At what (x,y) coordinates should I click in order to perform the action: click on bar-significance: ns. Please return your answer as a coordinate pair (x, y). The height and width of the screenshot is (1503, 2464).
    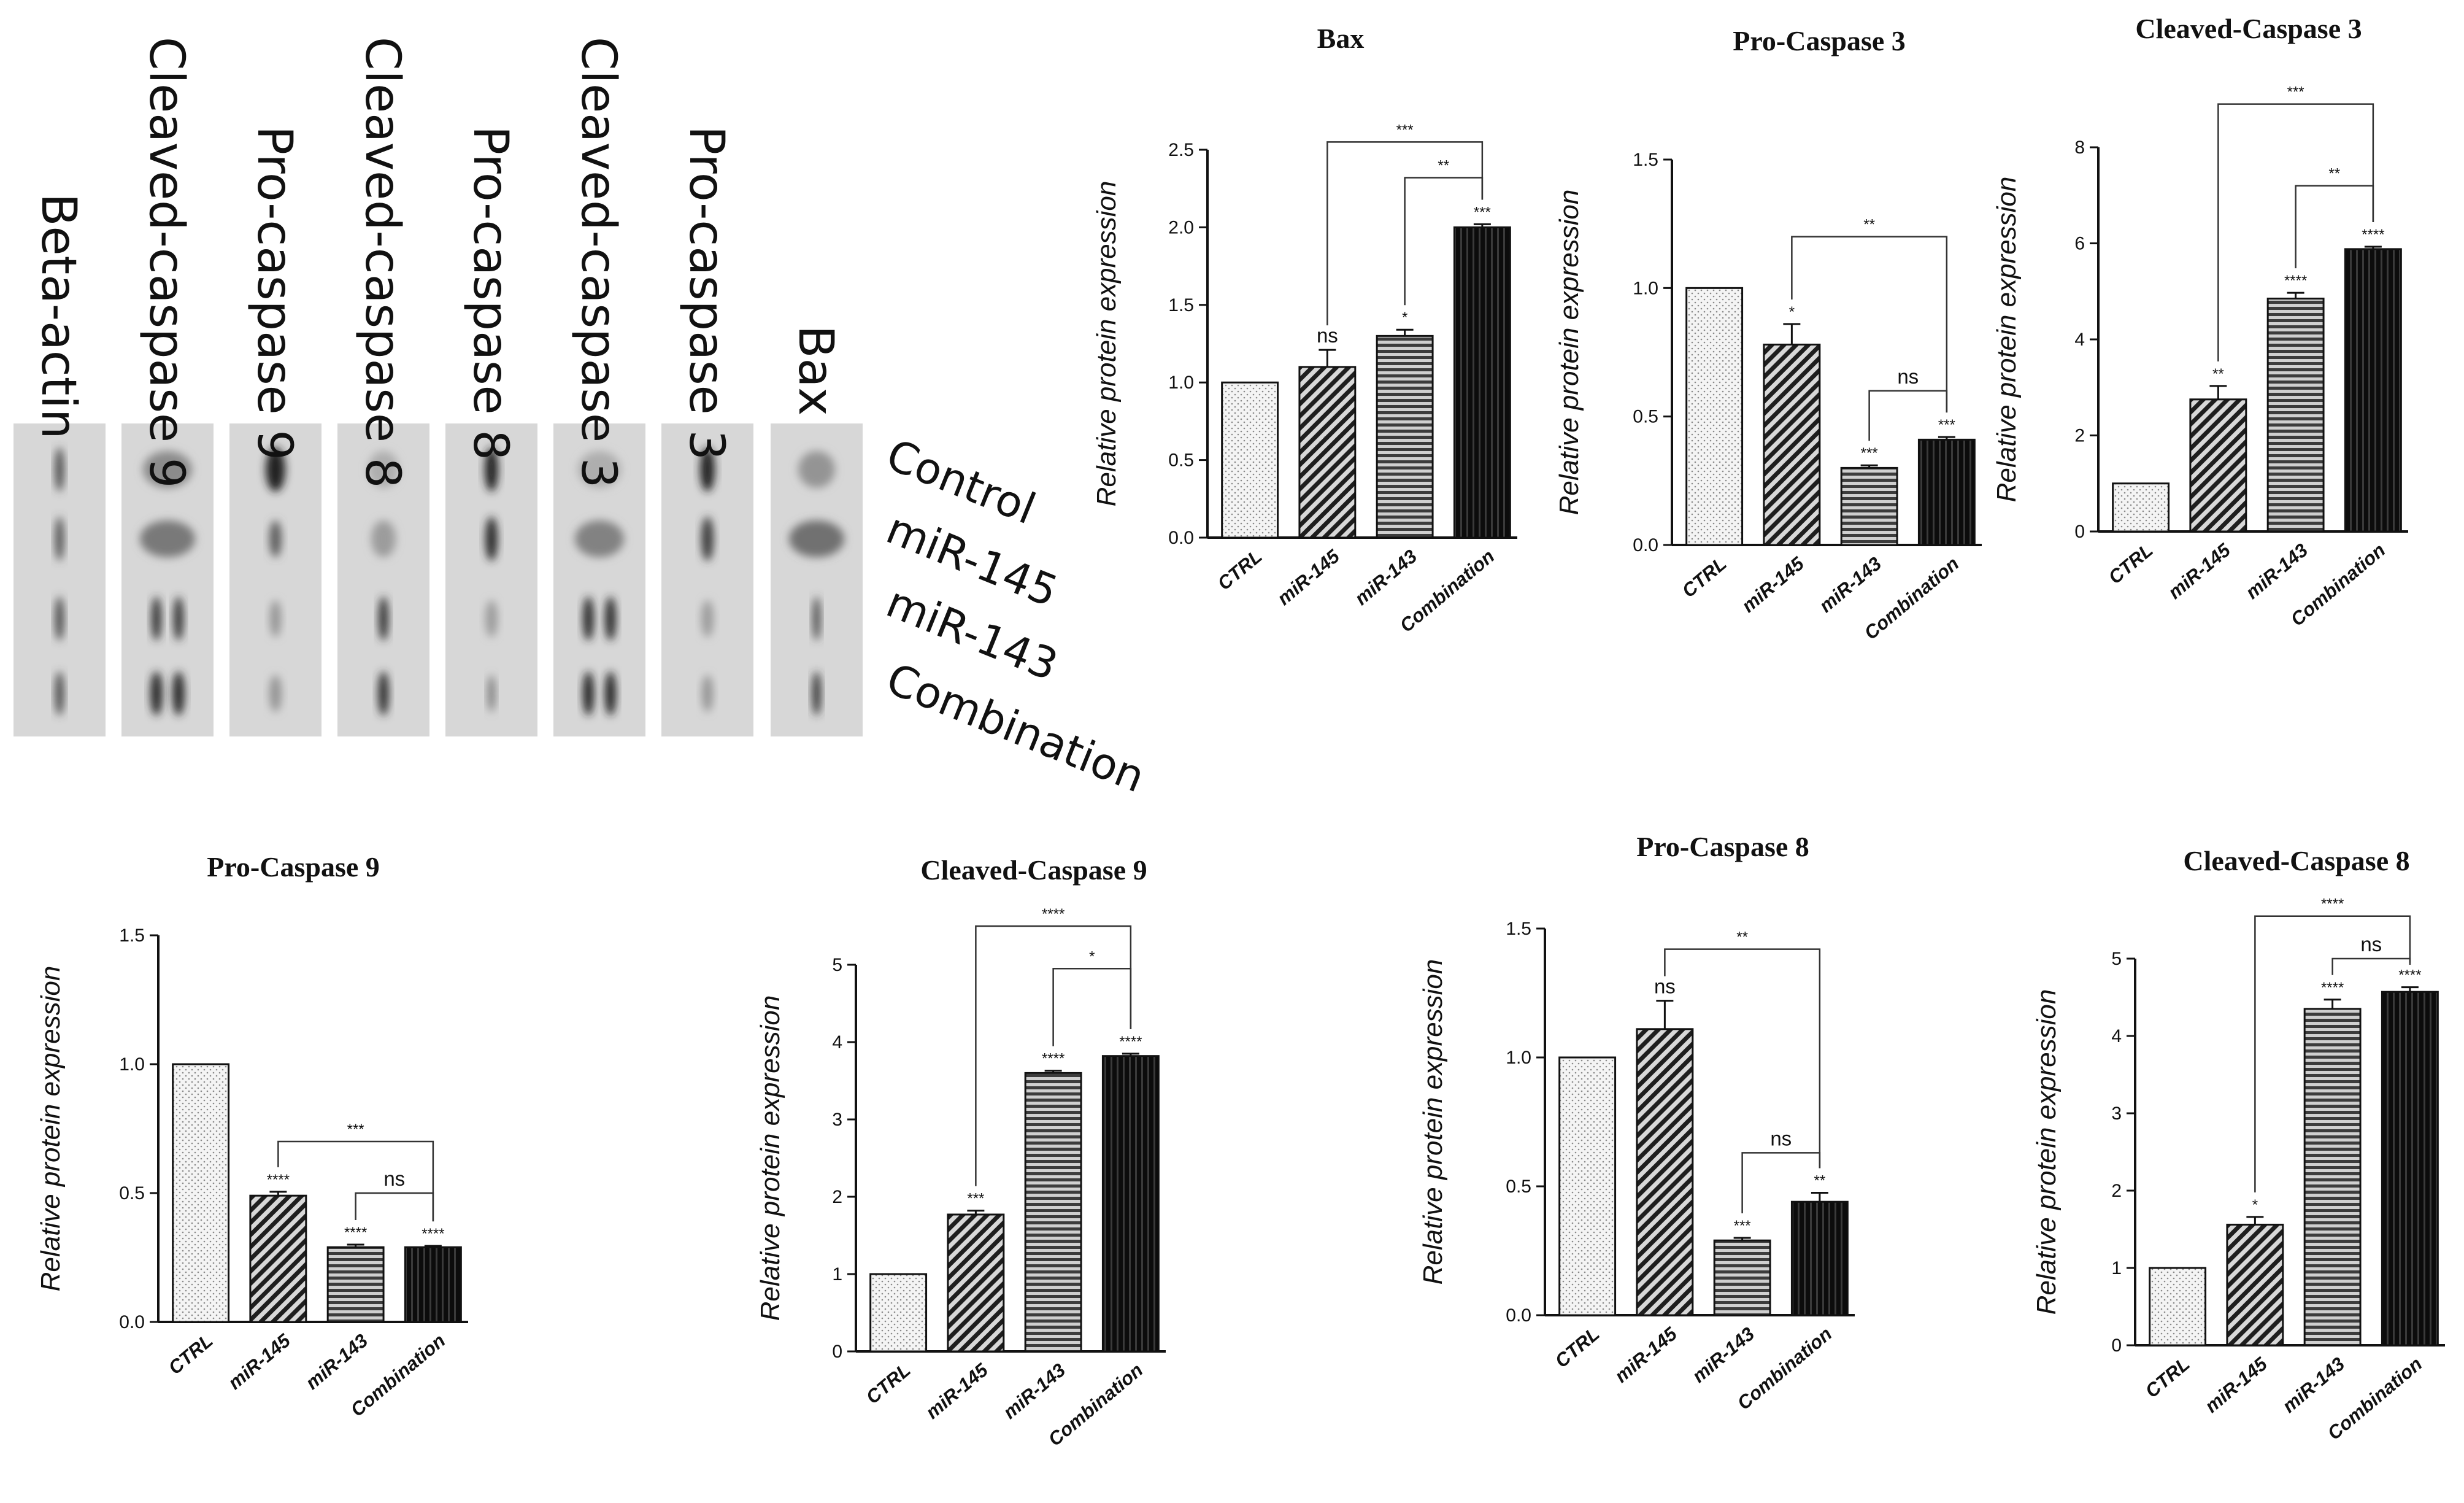
    Looking at the image, I should click on (1665, 986).